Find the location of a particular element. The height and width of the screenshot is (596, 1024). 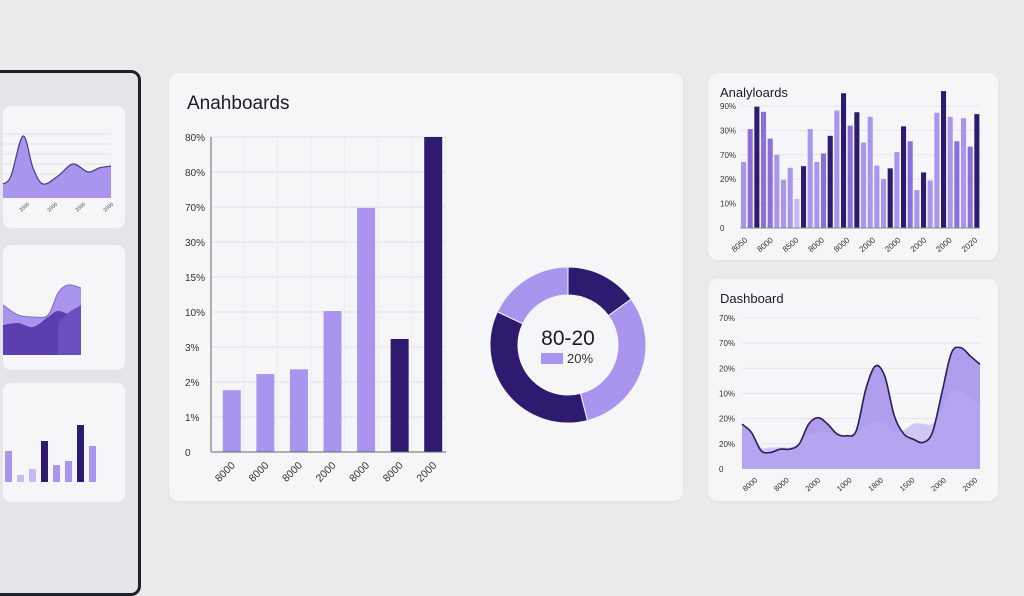

x-tick-label: 8050 is located at coordinates (740, 244).